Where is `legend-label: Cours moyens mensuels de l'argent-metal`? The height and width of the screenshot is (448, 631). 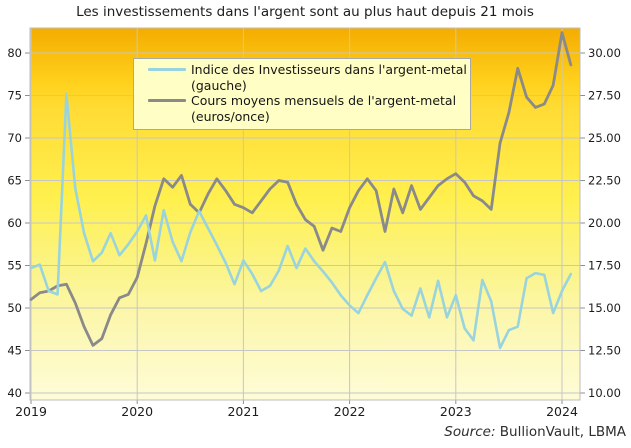 legend-label: Cours moyens mensuels de l'argent-metal is located at coordinates (324, 100).